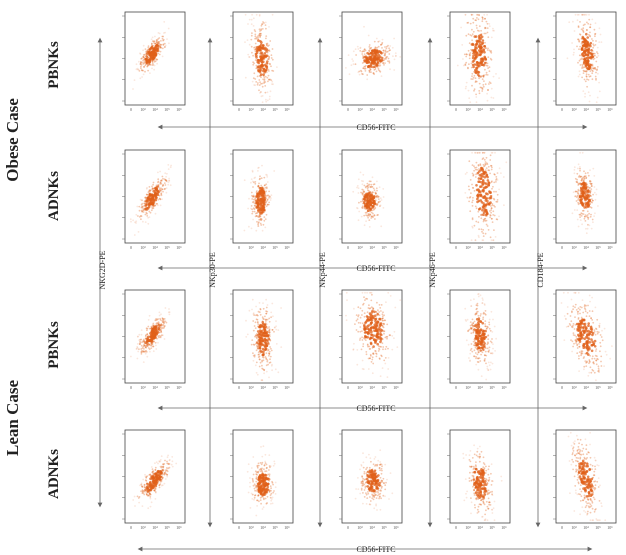  Describe the element at coordinates (155, 527) in the screenshot. I see `x-tick-label: 10⁴` at that location.